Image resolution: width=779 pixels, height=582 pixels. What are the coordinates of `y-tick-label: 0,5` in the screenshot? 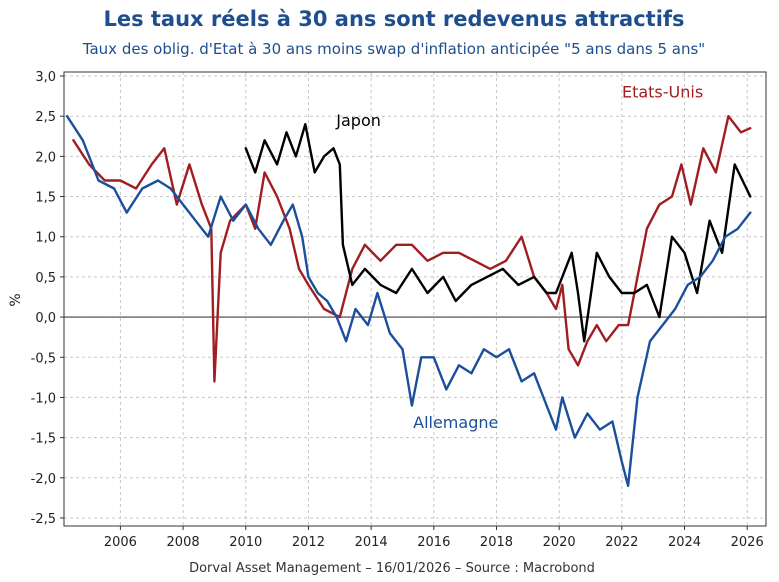 It's located at (45, 278).